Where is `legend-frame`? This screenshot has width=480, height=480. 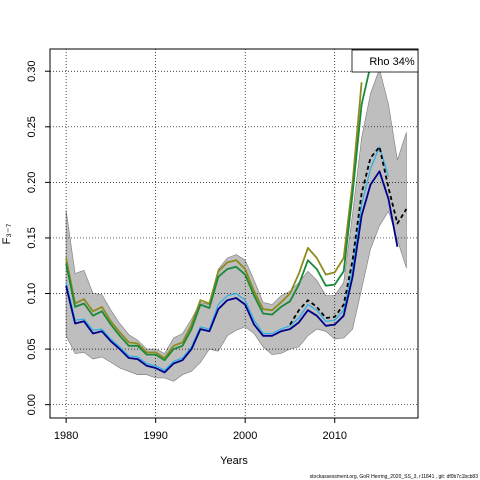 legend-frame is located at coordinates (385, 61).